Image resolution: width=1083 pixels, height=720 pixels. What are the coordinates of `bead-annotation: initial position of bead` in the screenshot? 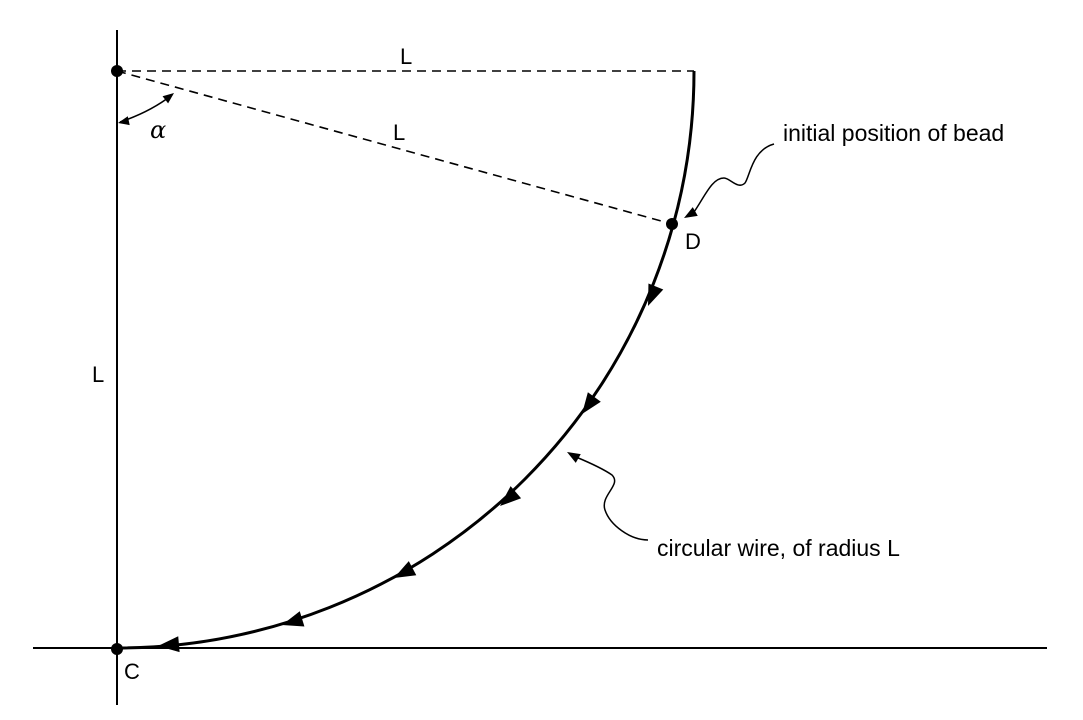 It's located at (893, 133).